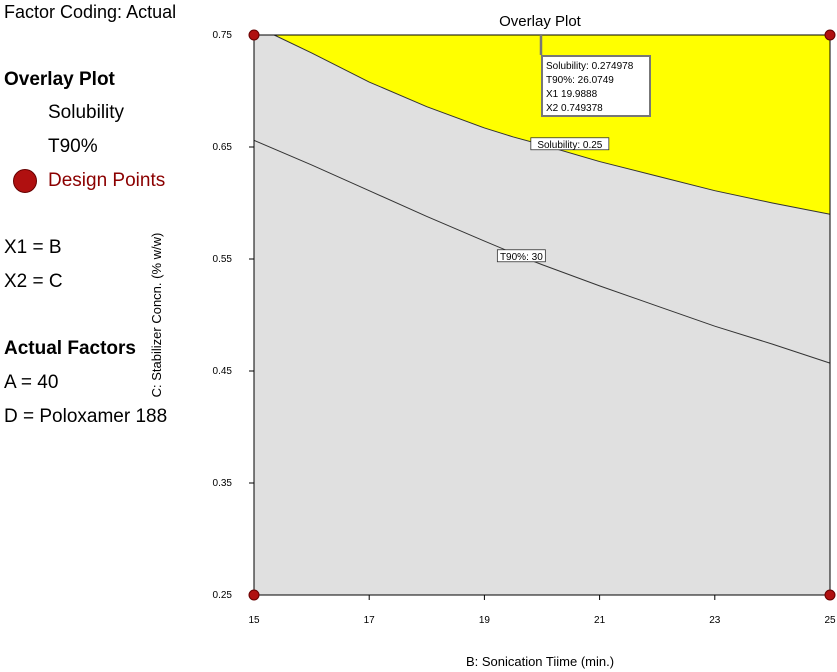 This screenshot has height=672, width=837. What do you see at coordinates (600, 620) in the screenshot?
I see `x-tick-label: 21` at bounding box center [600, 620].